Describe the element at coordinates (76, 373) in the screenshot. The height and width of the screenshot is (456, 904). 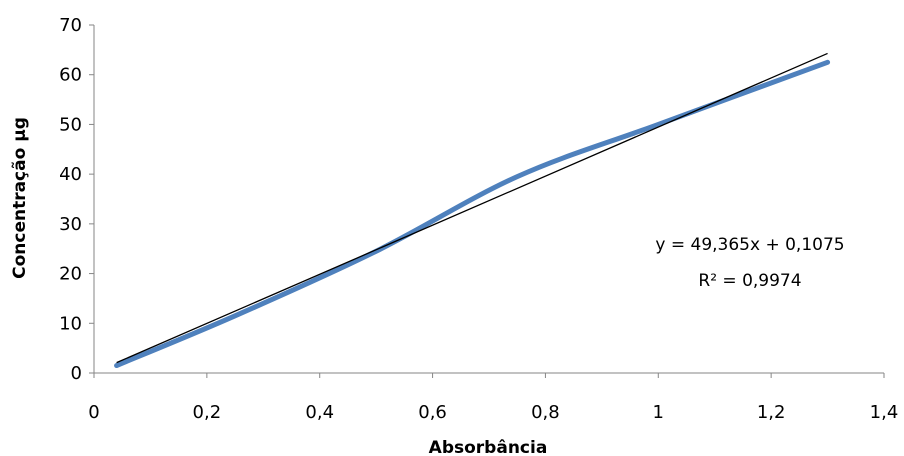
I see `y-tick-label: 0` at that location.